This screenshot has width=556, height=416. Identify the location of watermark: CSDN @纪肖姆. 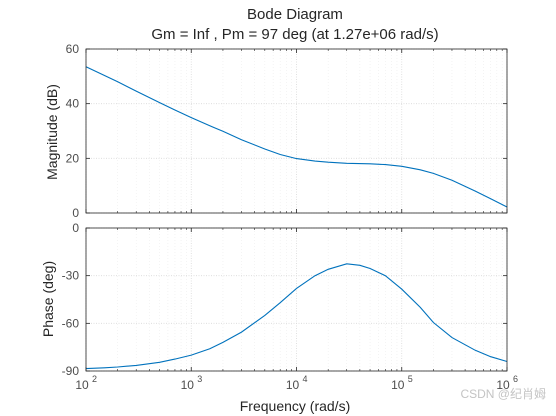
(503, 394).